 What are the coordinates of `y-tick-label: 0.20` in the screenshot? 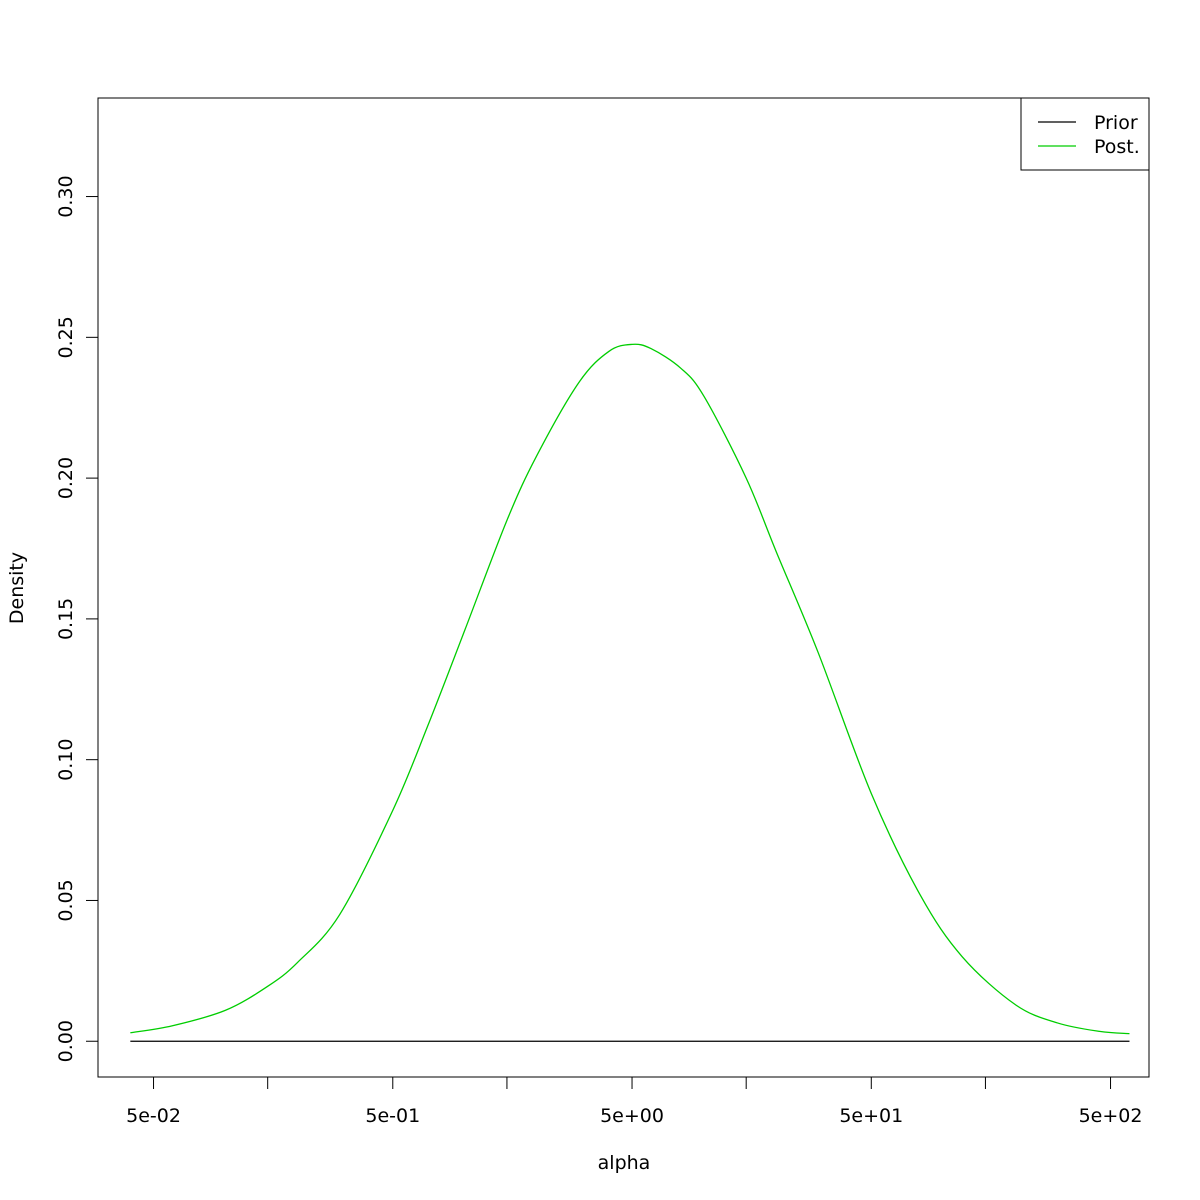 It's located at (66, 478).